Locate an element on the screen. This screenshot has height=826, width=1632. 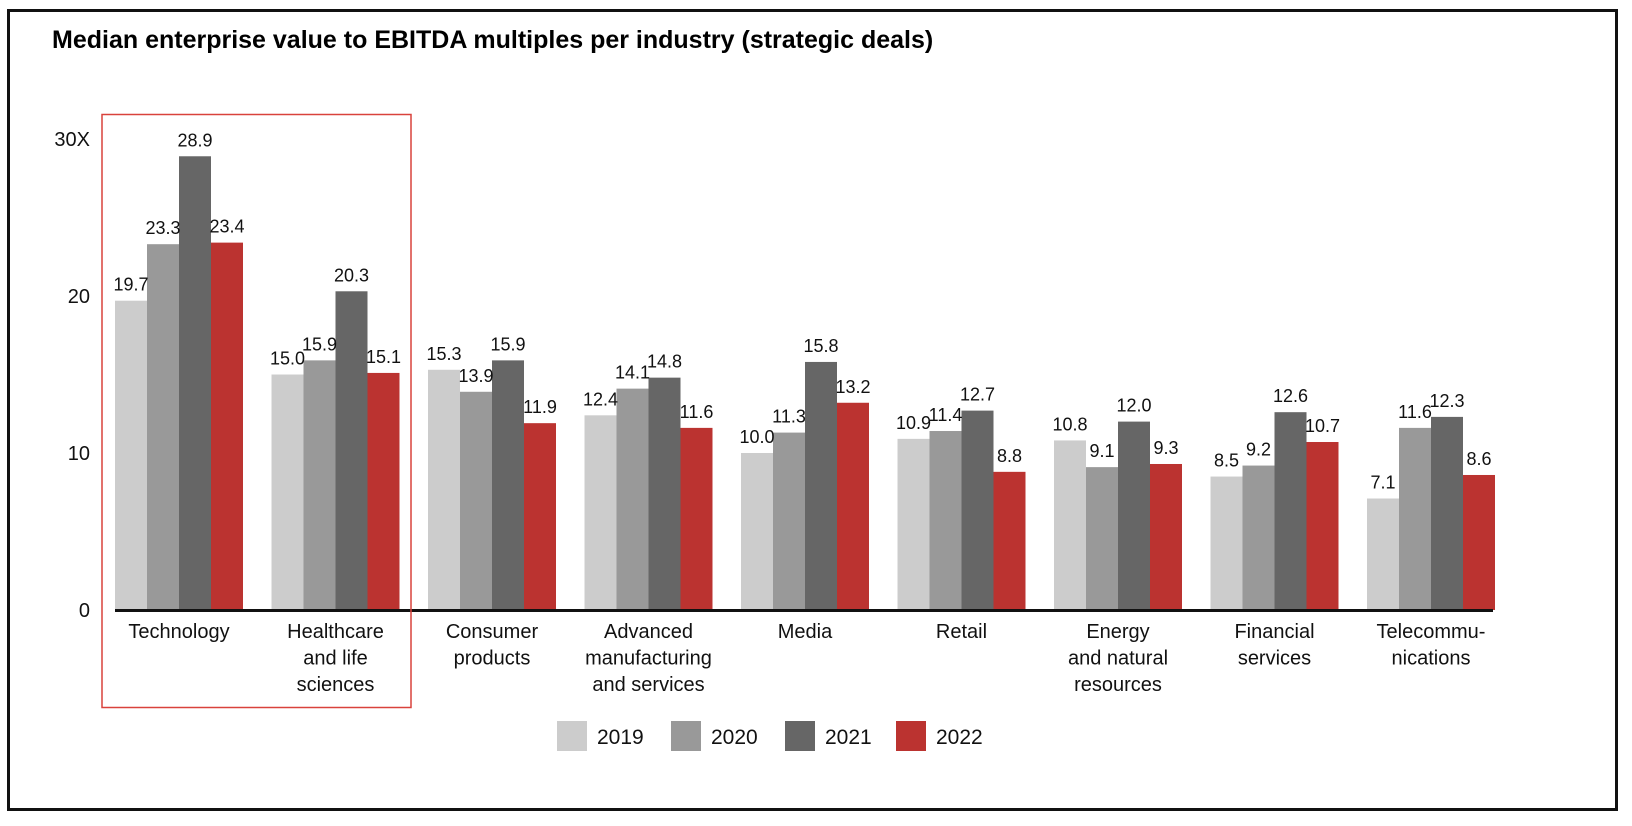
category-label: Media is located at coordinates (805, 632).